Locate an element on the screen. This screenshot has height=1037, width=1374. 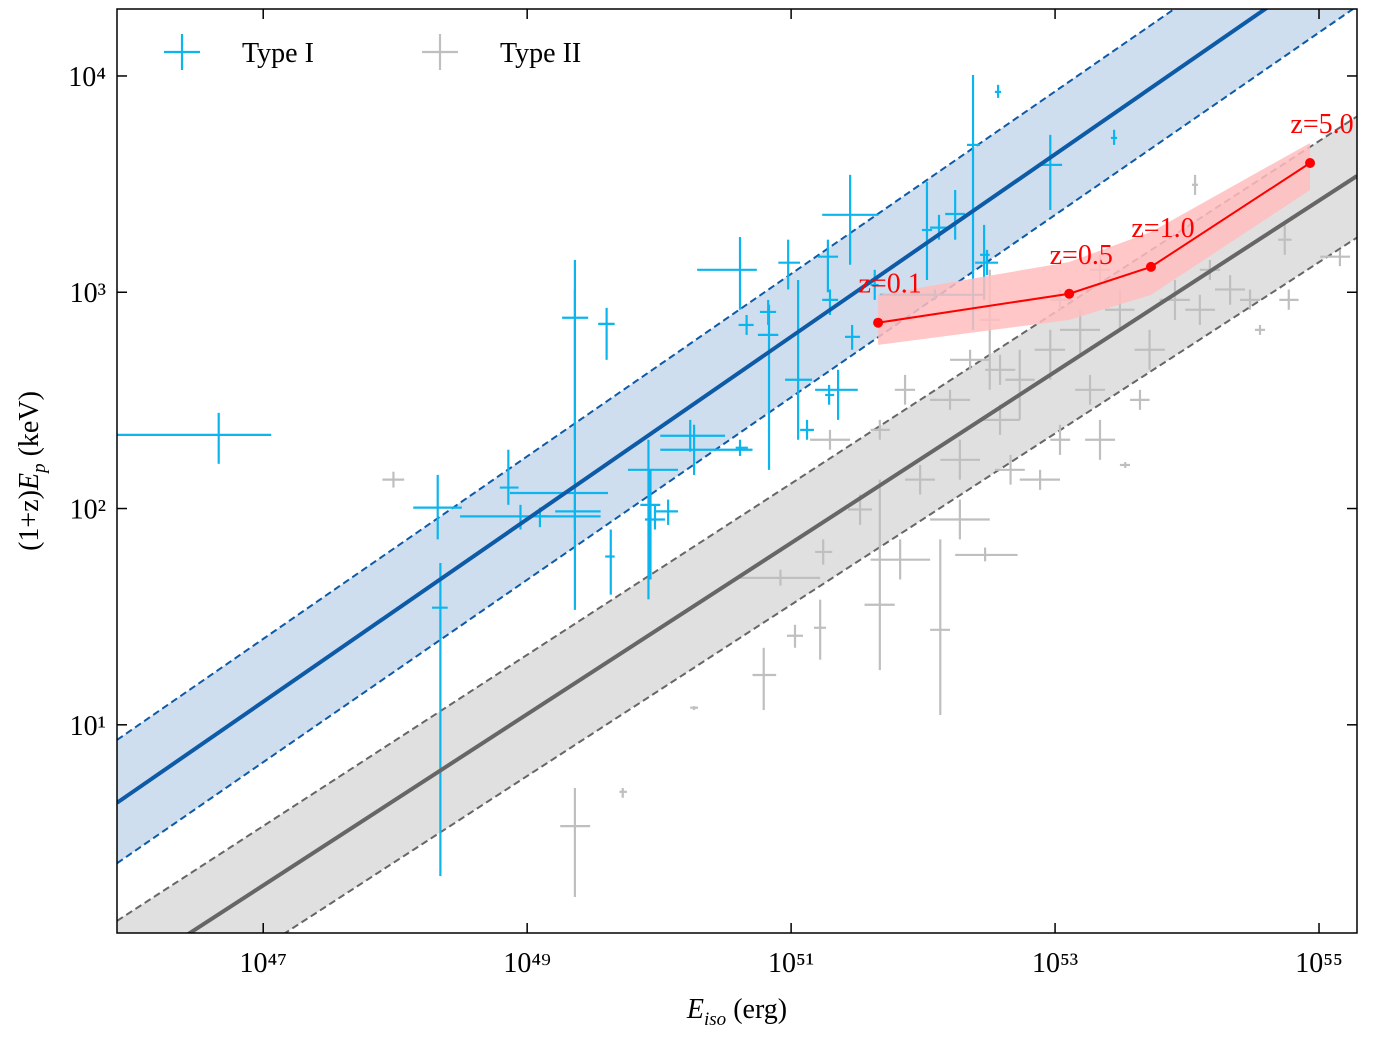
y-tick-label: 10³ is located at coordinates (88, 293).